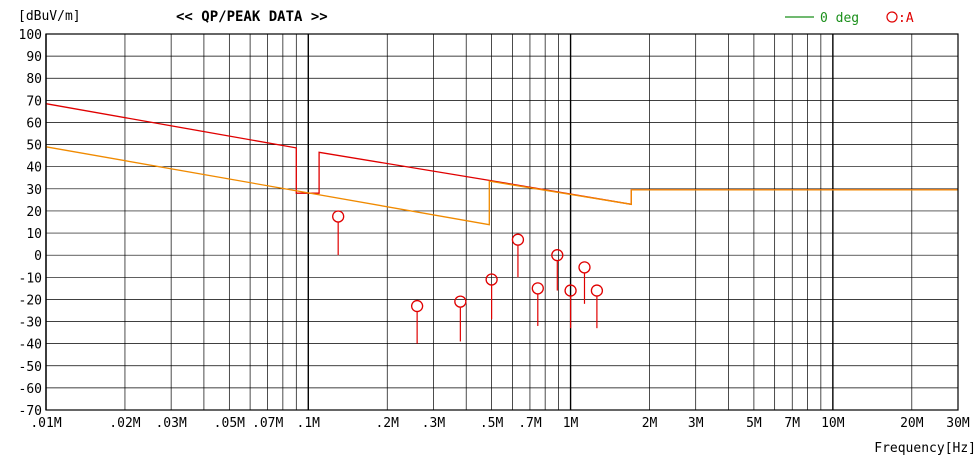 The image size is (978, 456). Describe the element at coordinates (34, 57) in the screenshot. I see `y-tick-label: 90` at that location.